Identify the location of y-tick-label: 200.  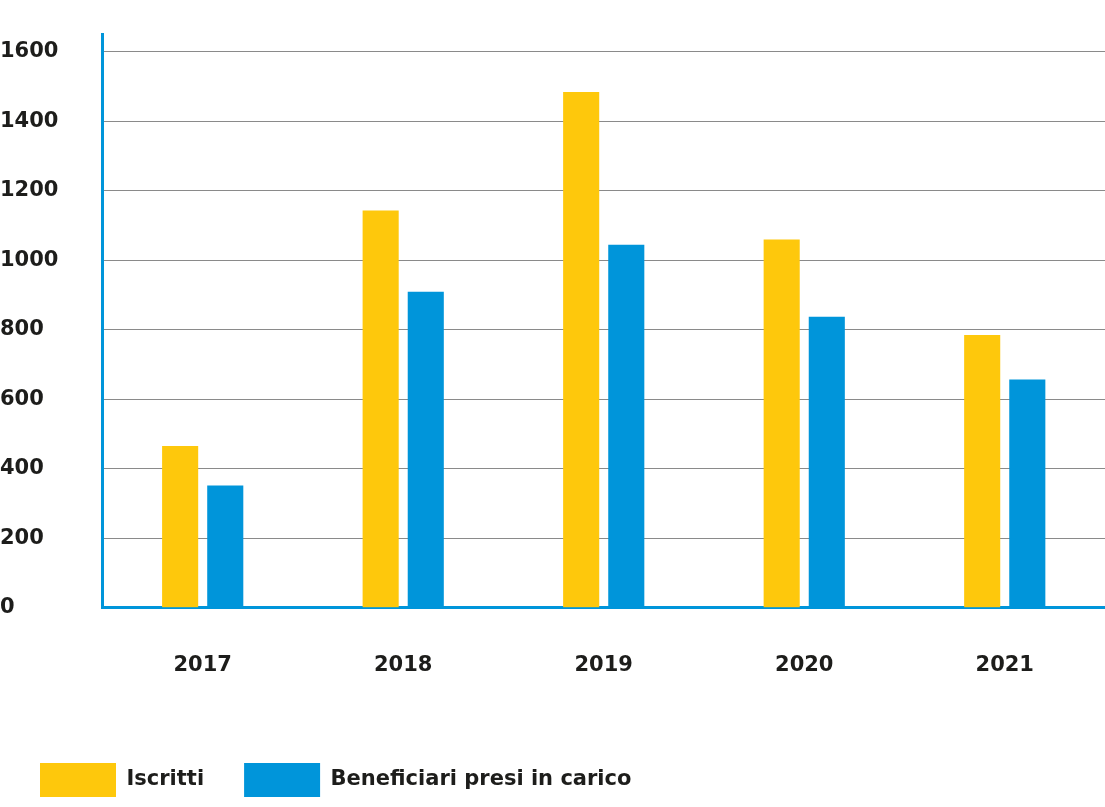
(22, 536).